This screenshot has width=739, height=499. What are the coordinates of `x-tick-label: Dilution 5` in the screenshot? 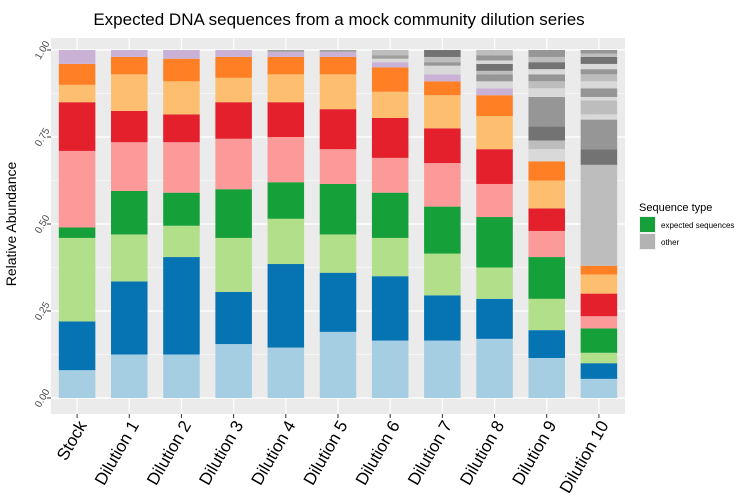 It's located at (326, 452).